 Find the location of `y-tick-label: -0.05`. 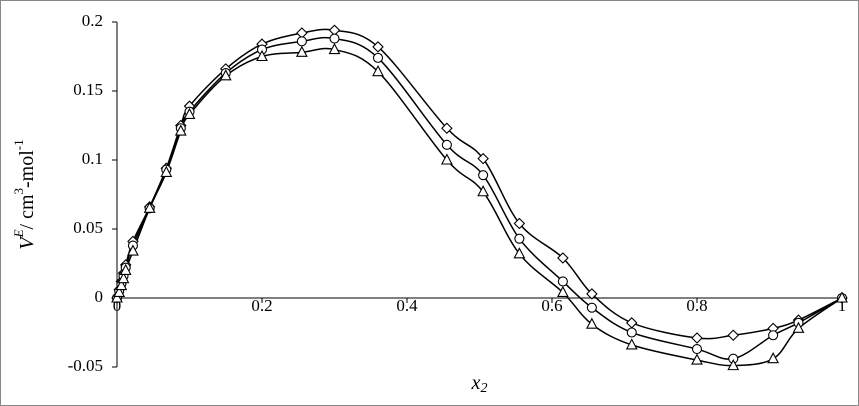

y-tick-label: -0.05 is located at coordinates (85, 365).